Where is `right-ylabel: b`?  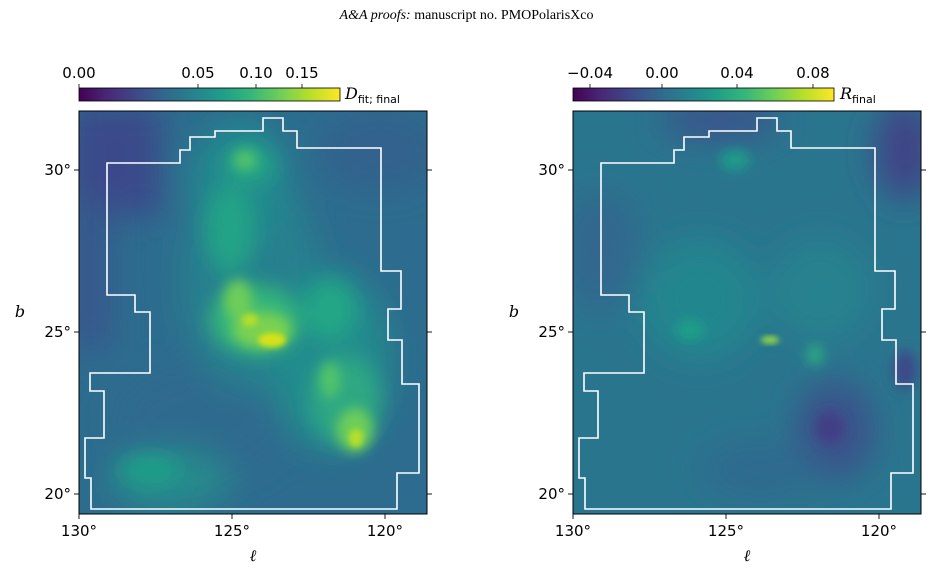 right-ylabel: b is located at coordinates (514, 311).